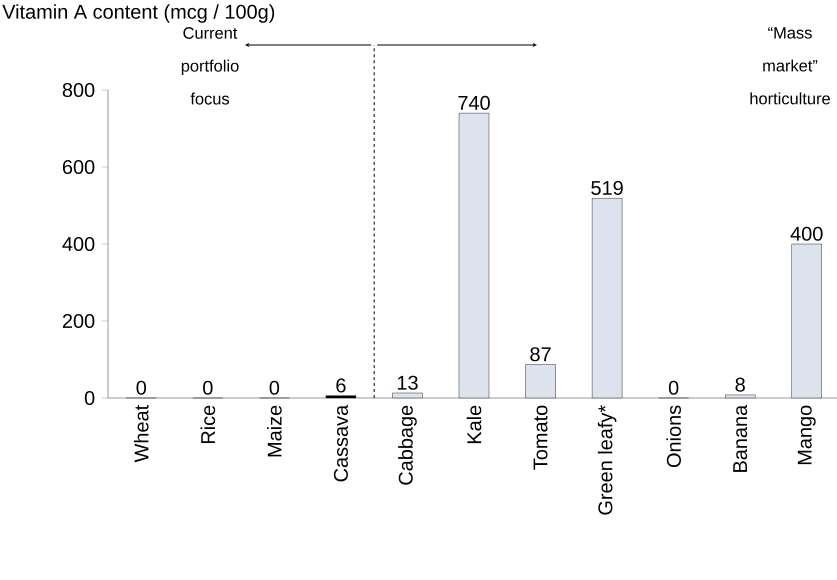 The height and width of the screenshot is (580, 837). I want to click on x-tick-label: Onions, so click(673, 437).